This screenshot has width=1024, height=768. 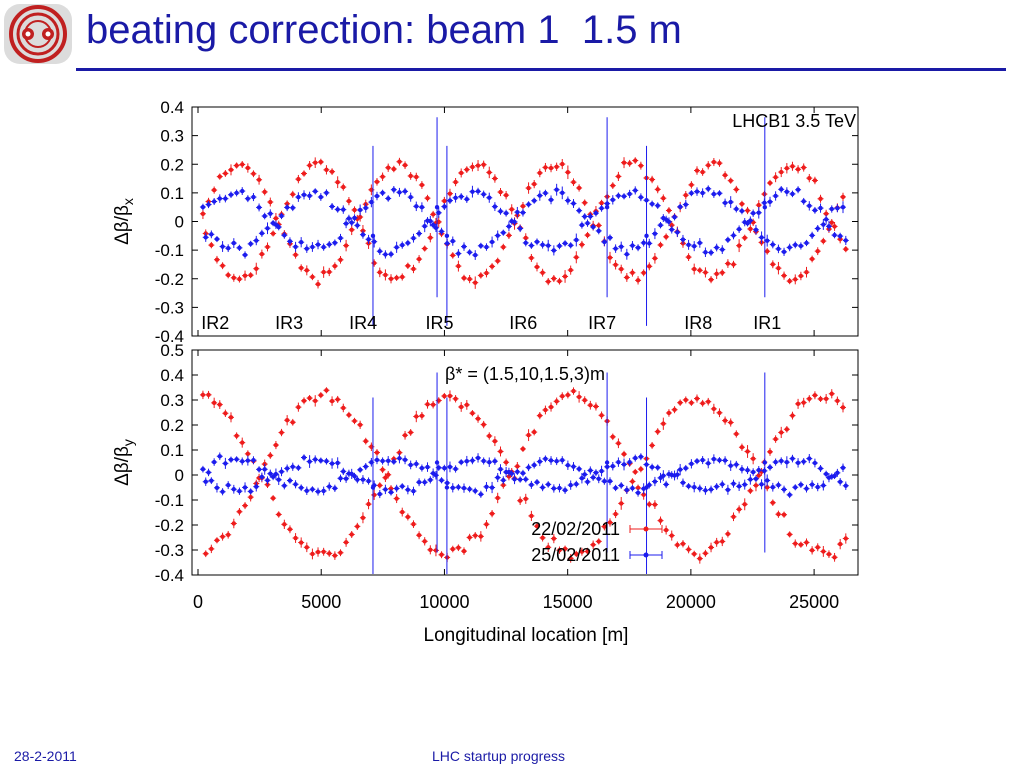 What do you see at coordinates (541, 69) in the screenshot?
I see `title-divider` at bounding box center [541, 69].